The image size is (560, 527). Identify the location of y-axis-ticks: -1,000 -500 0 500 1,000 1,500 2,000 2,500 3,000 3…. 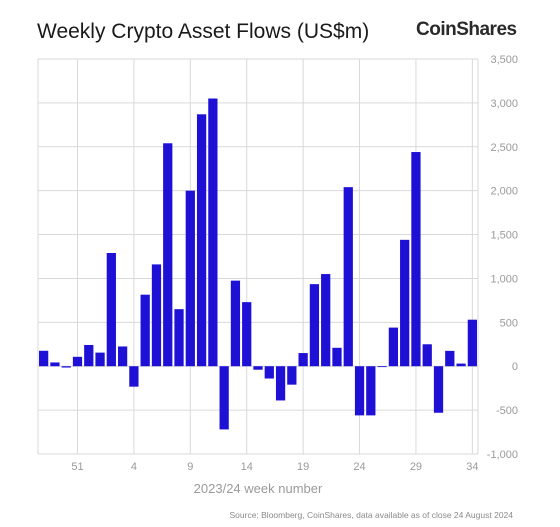
(502, 257).